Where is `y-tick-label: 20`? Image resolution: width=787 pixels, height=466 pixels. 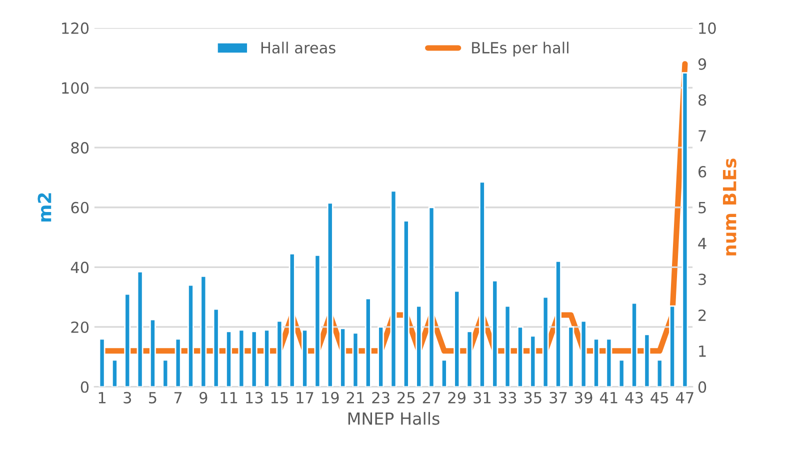
y-tick-label: 20 is located at coordinates (80, 327).